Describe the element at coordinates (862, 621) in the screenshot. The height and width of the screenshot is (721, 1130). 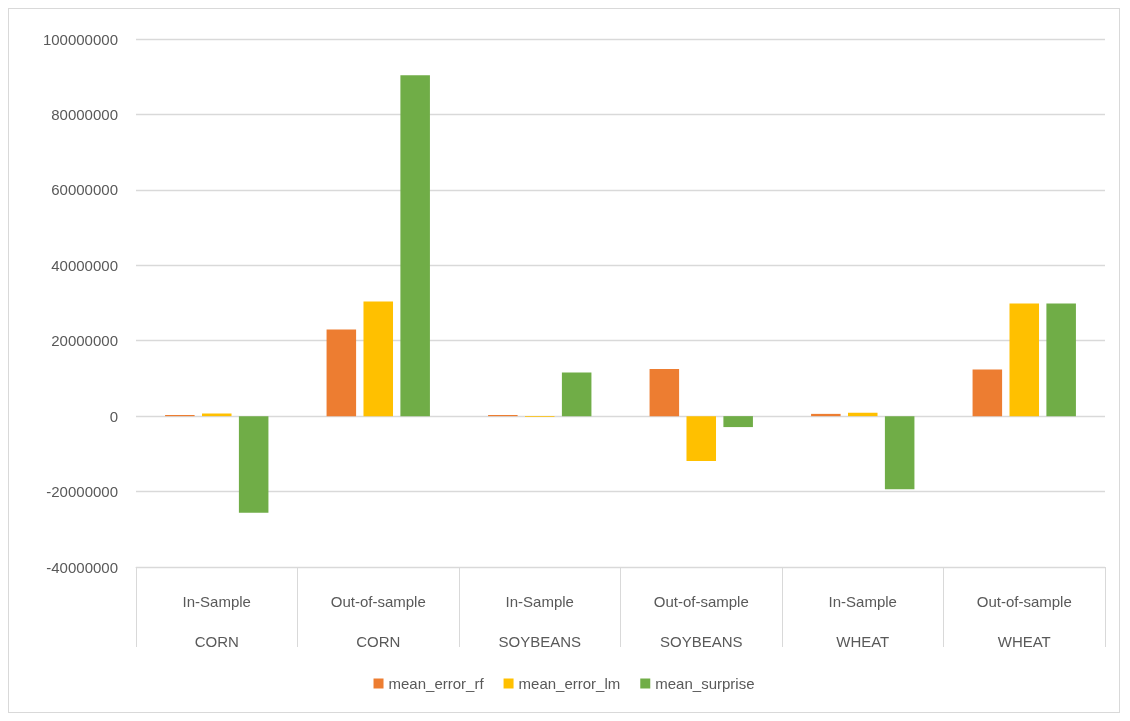
I see `category-label: In-Sample WHEAT` at that location.